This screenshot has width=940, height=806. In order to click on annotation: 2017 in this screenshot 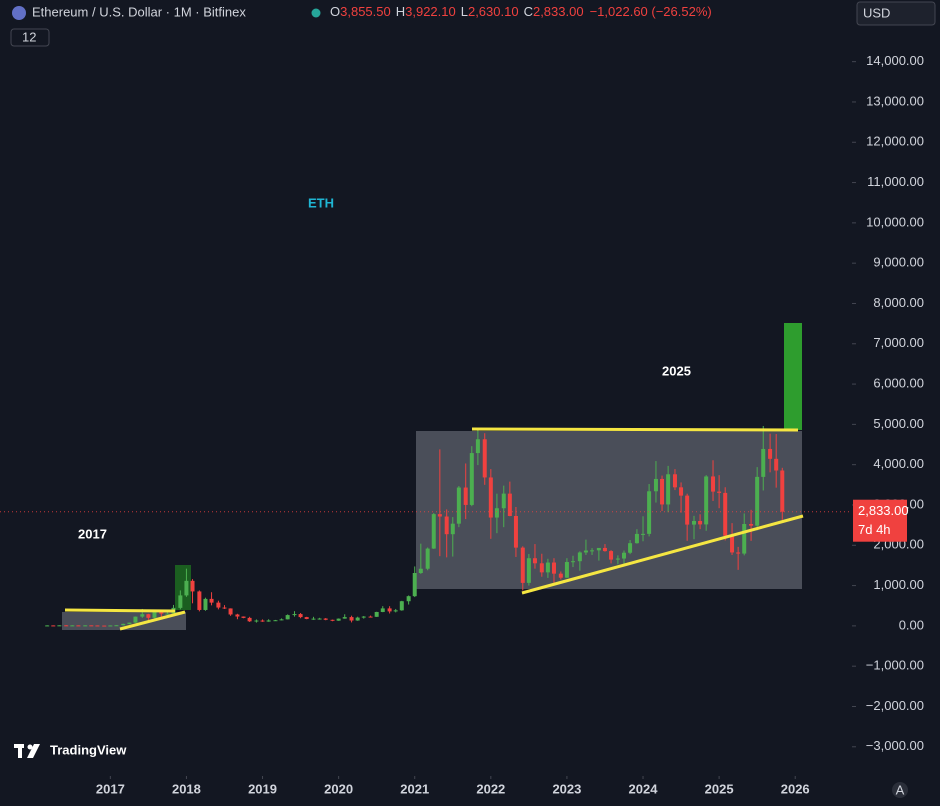, I will do `click(92, 533)`.